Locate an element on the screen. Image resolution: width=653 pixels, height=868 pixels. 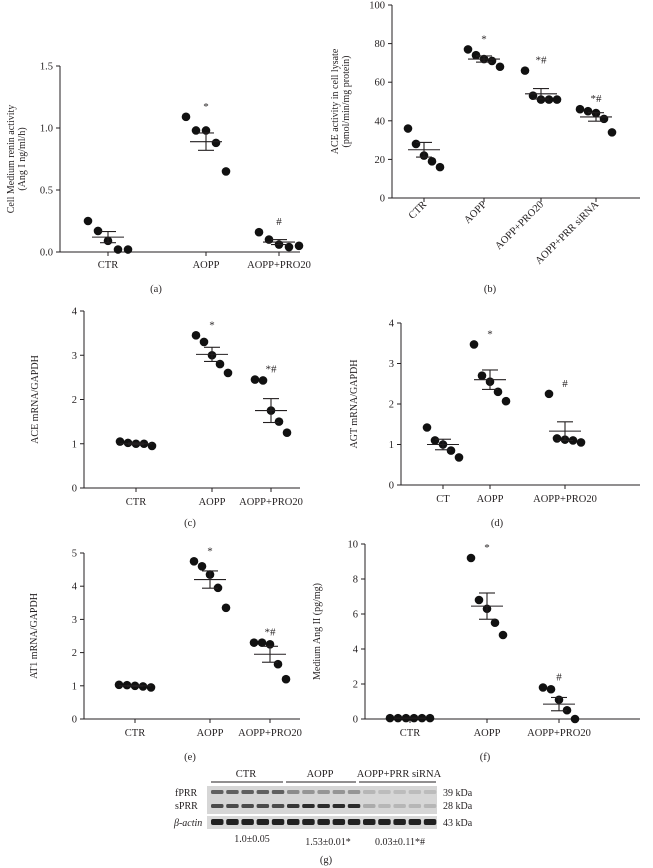
blot-quantification: 1.0±0.05 is located at coordinates (252, 839).